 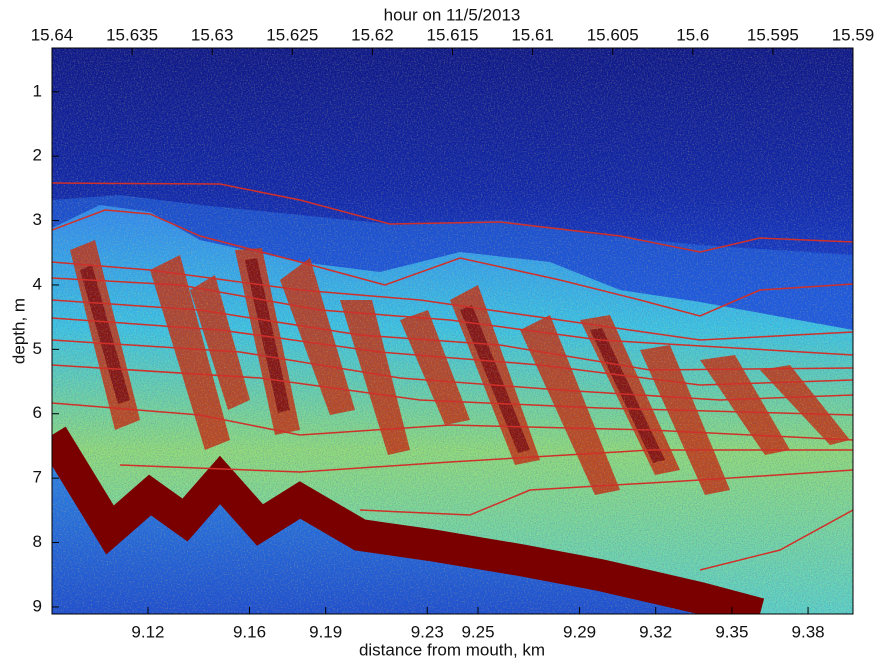 What do you see at coordinates (452, 649) in the screenshot?
I see `x-axis-label: distance from mouth, km` at bounding box center [452, 649].